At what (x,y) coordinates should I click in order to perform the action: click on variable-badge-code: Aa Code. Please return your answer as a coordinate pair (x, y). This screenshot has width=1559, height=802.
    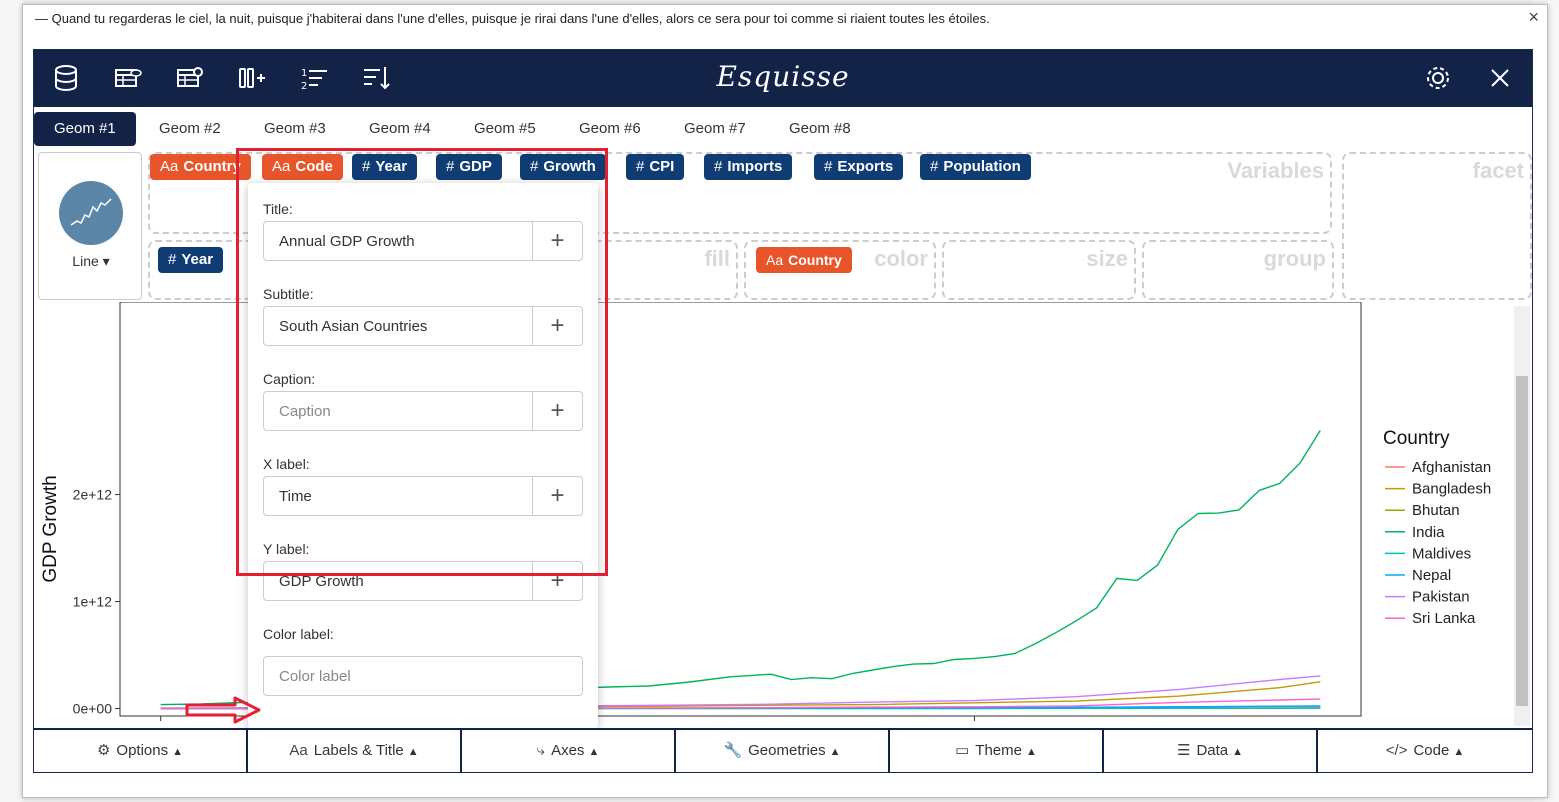
    Looking at the image, I should click on (302, 167).